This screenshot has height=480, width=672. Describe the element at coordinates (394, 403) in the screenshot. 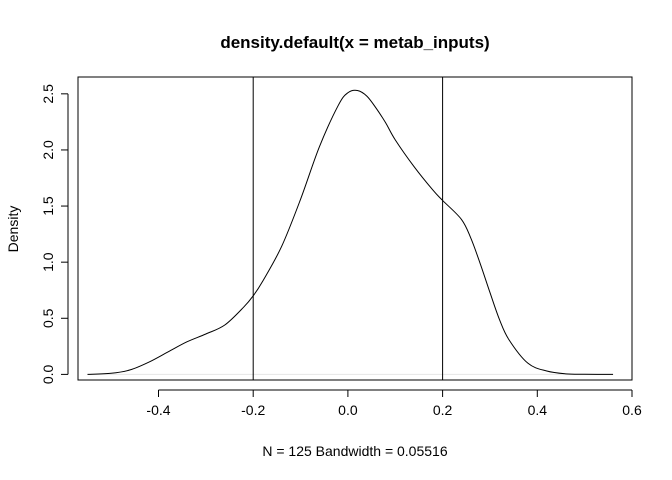

I see `x-axis: -0.4 -0.2 0.0 0.2 0.4 0.6` at that location.